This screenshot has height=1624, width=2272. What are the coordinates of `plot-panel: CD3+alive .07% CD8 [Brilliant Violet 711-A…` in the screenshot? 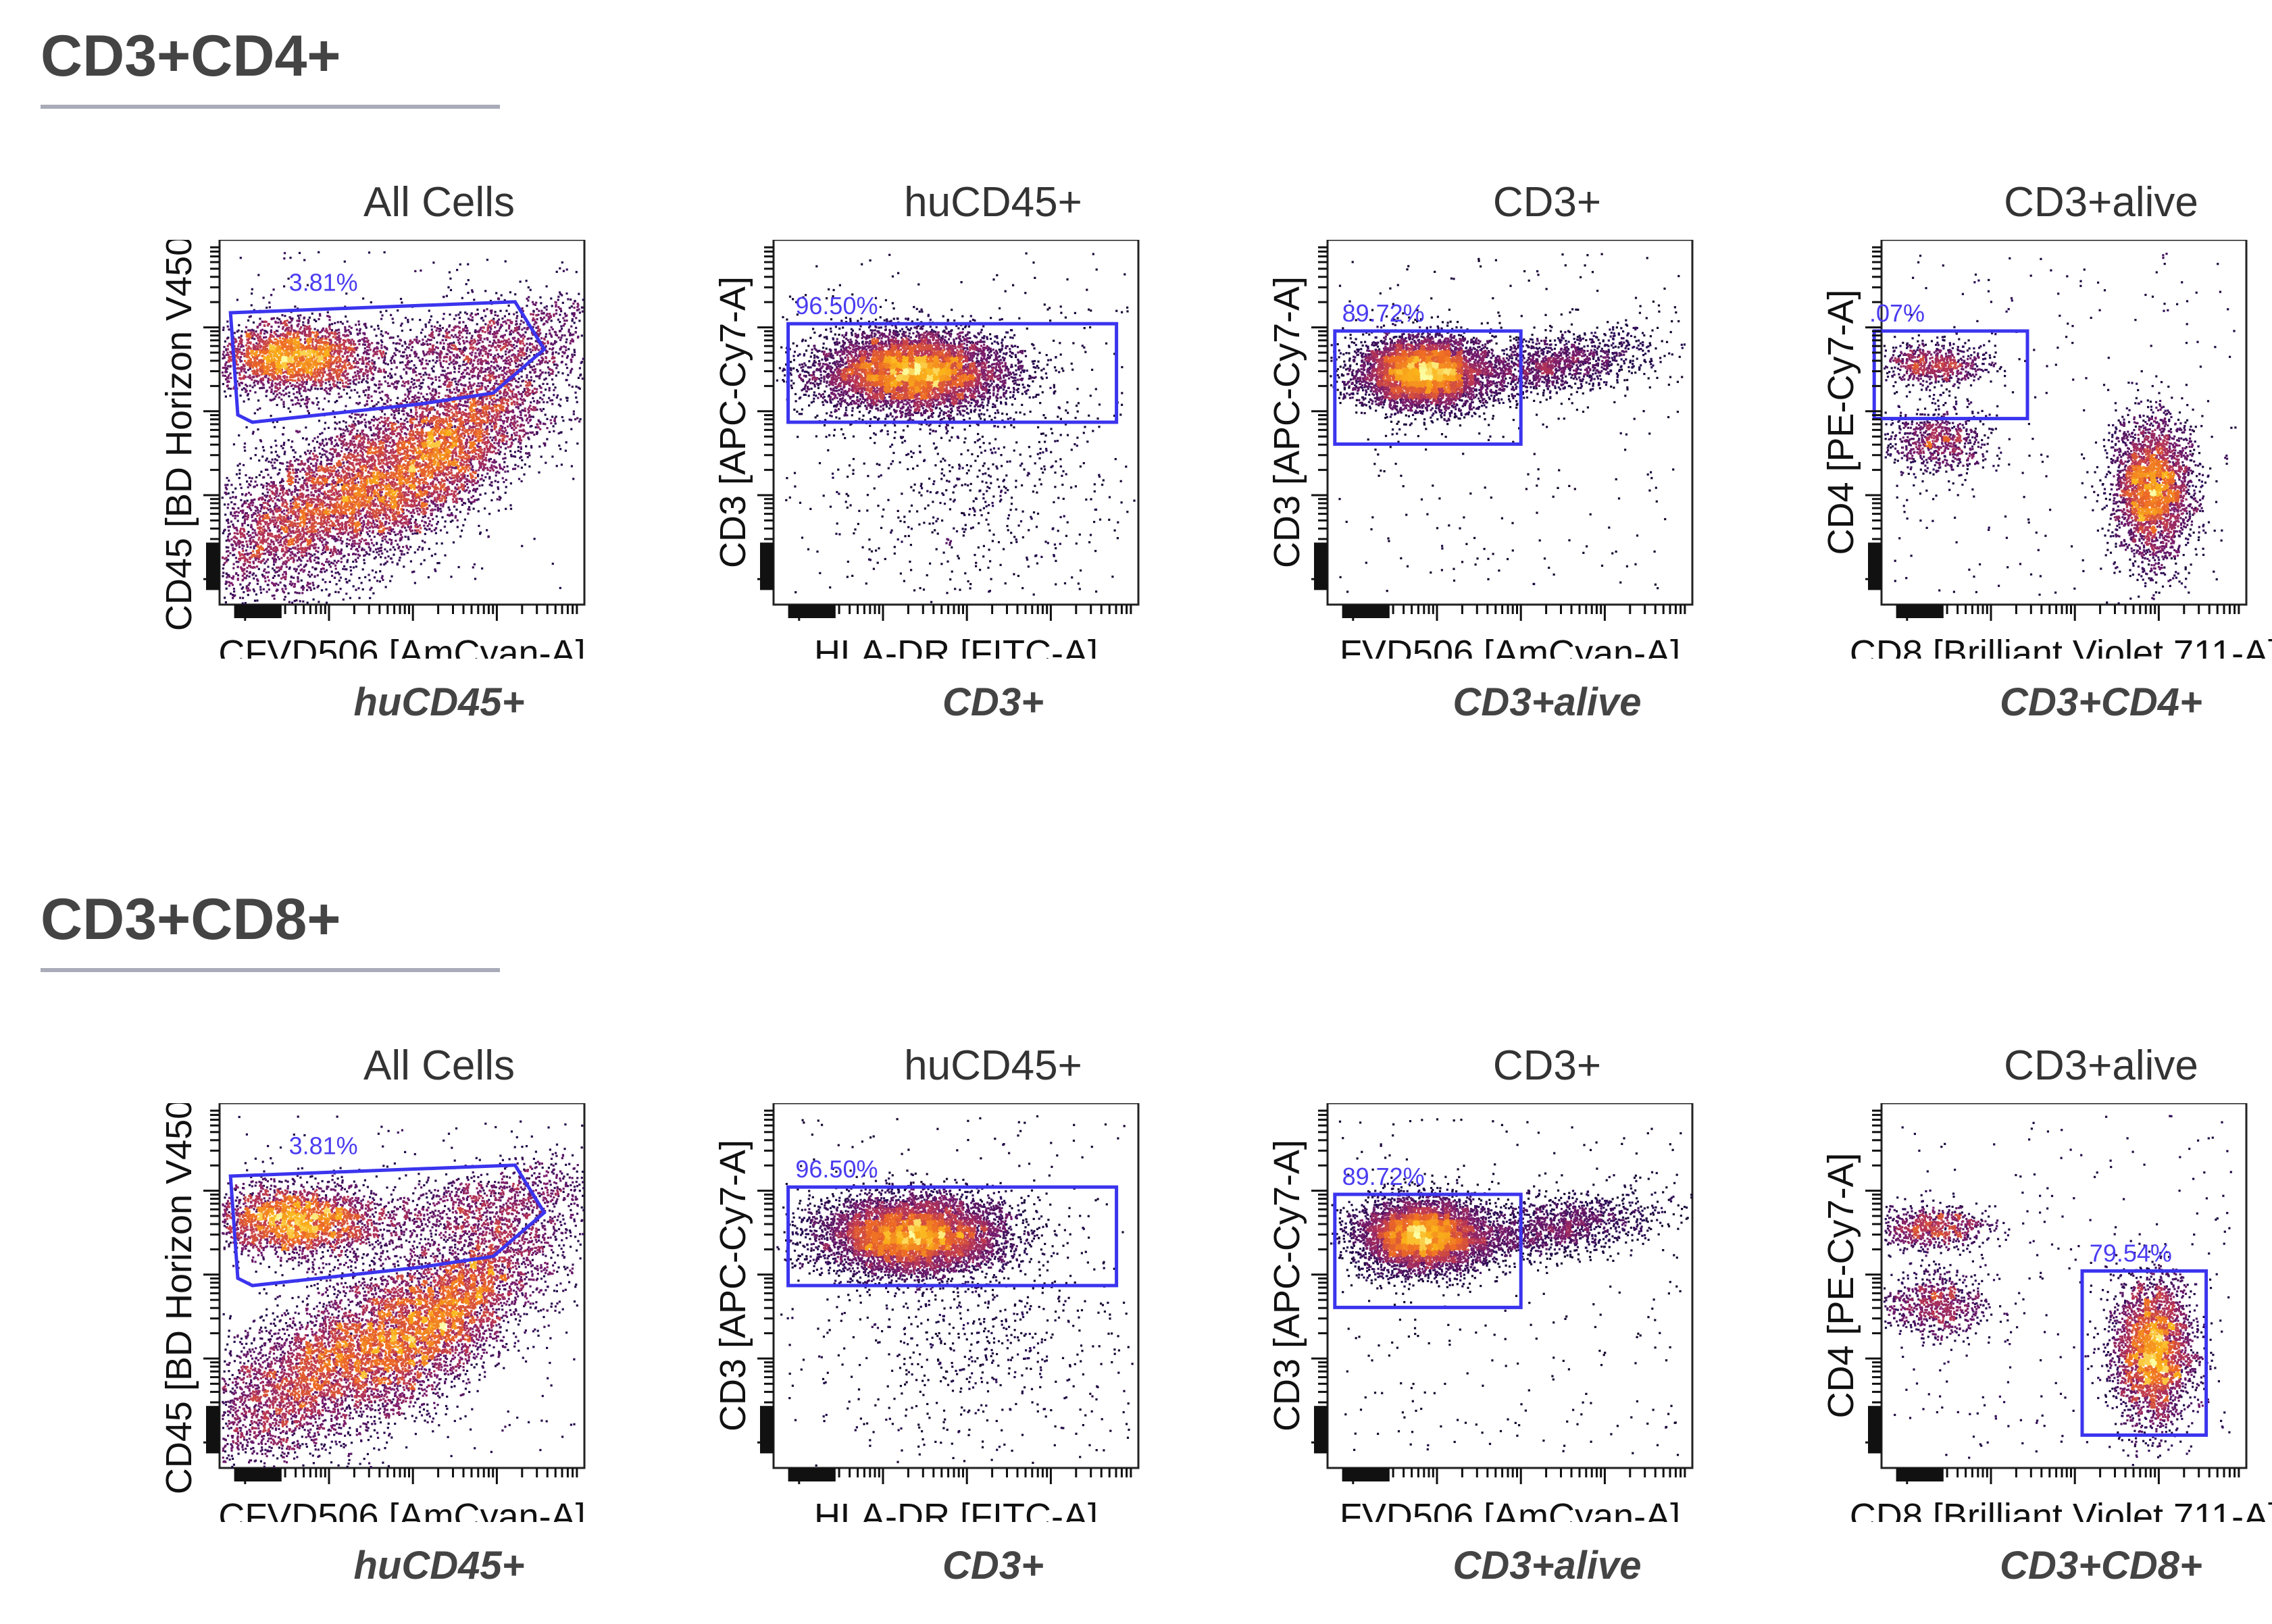 It's located at (2048, 456).